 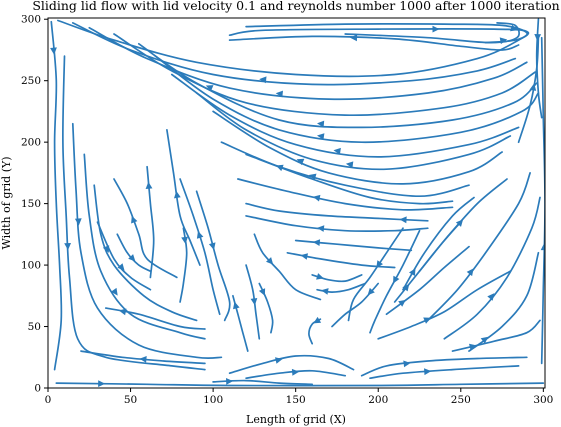 I want to click on x-tick-label-100: 100, so click(x=213, y=400).